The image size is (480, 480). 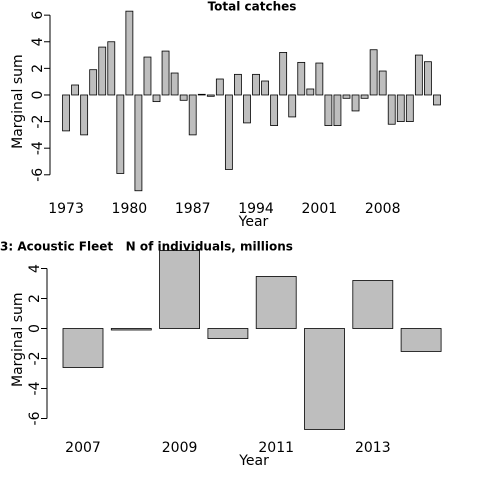 What do you see at coordinates (320, 209) in the screenshot?
I see `x-tick-label: 2001` at bounding box center [320, 209].